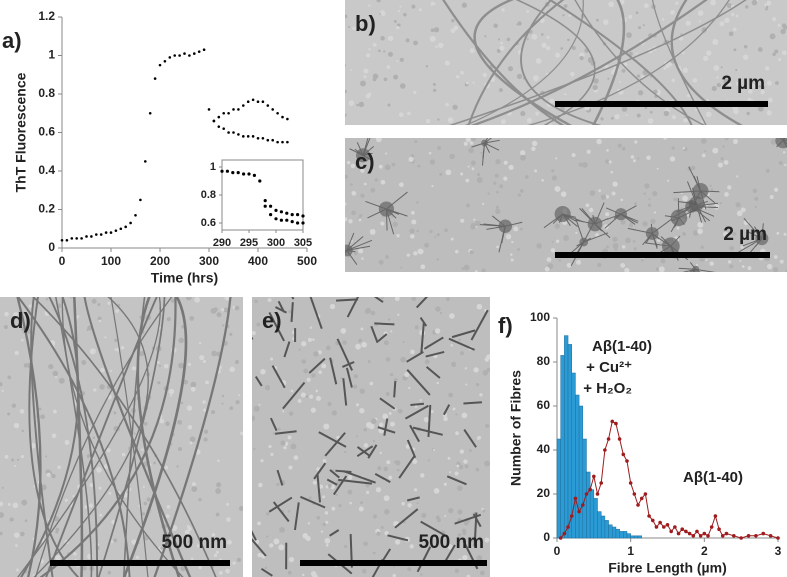 The image size is (787, 577). Describe the element at coordinates (371, 437) in the screenshot. I see `micrograph` at that location.